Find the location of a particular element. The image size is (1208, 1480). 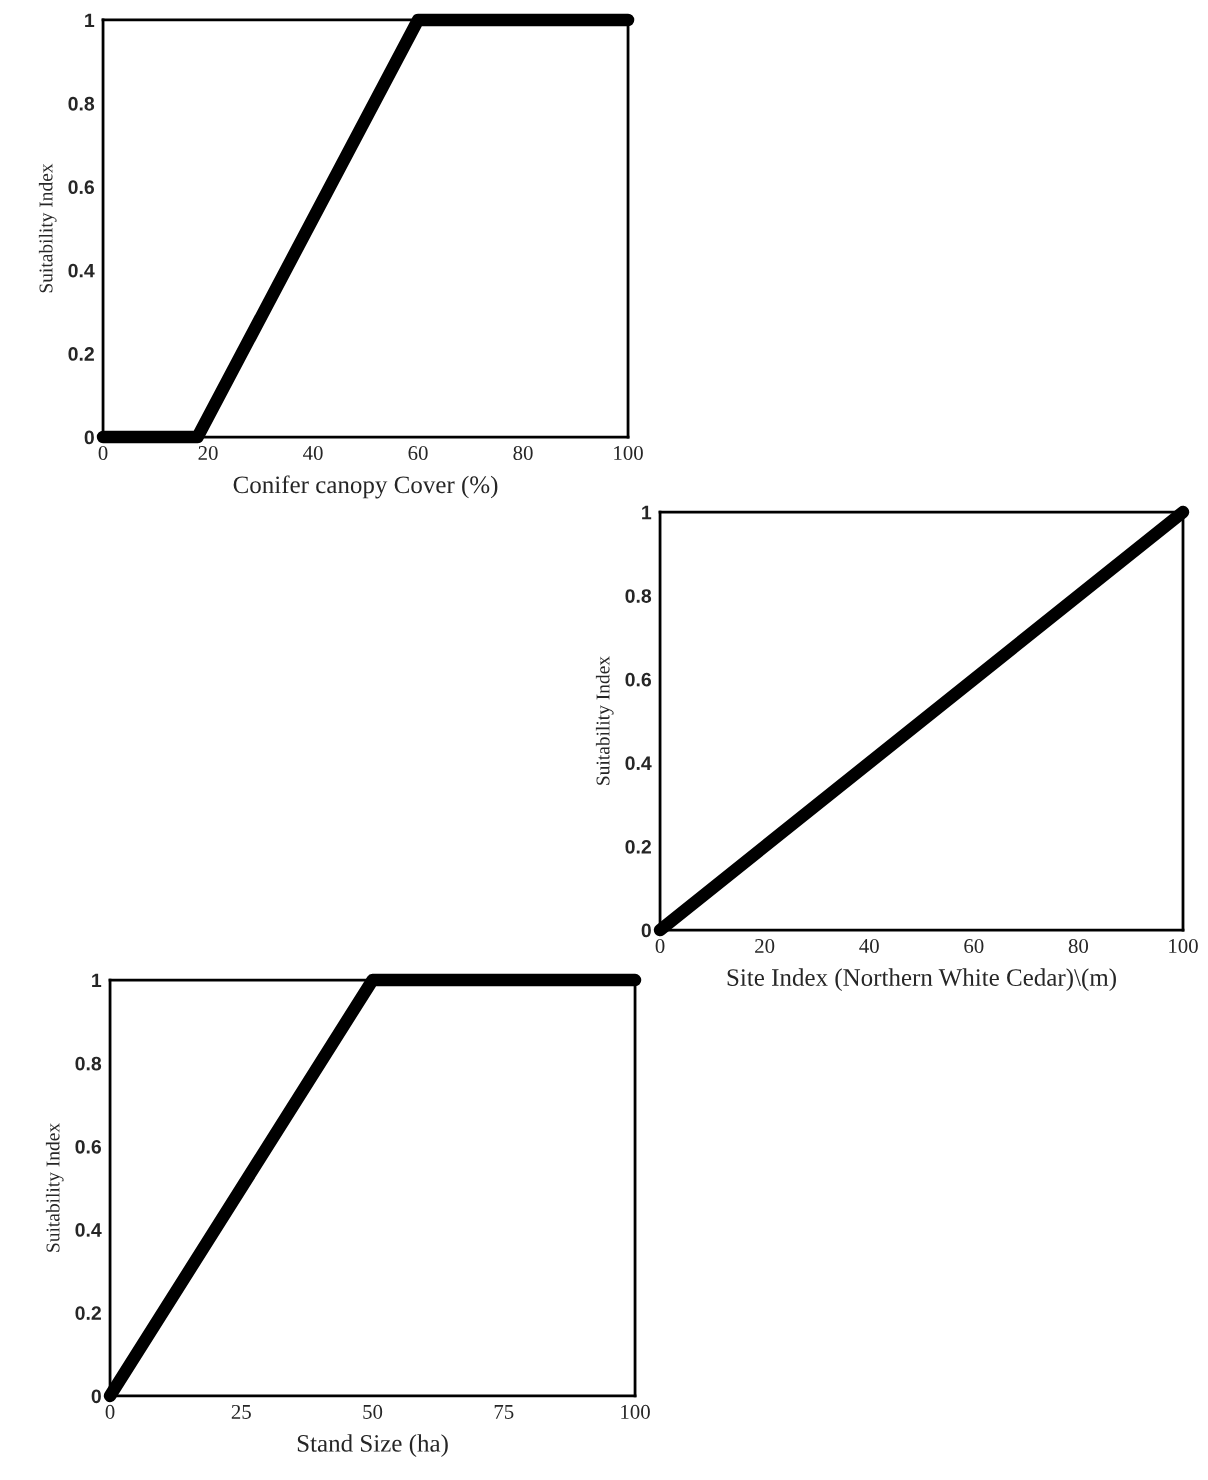

x-axis-title: Site Index (Northern White Cedar)\(m) is located at coordinates (921, 980).